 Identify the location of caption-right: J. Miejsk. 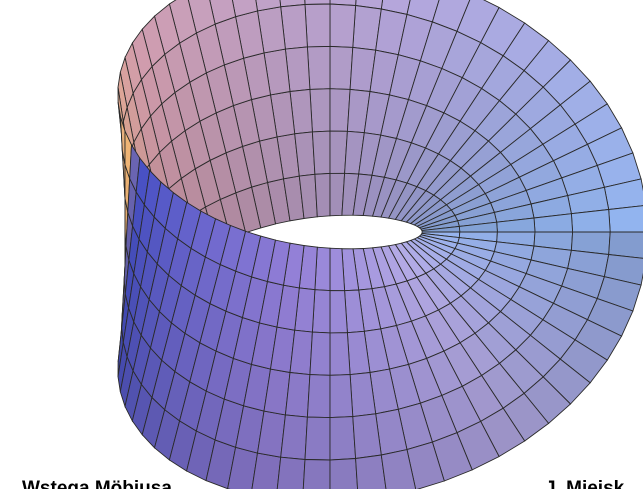
(585, 483).